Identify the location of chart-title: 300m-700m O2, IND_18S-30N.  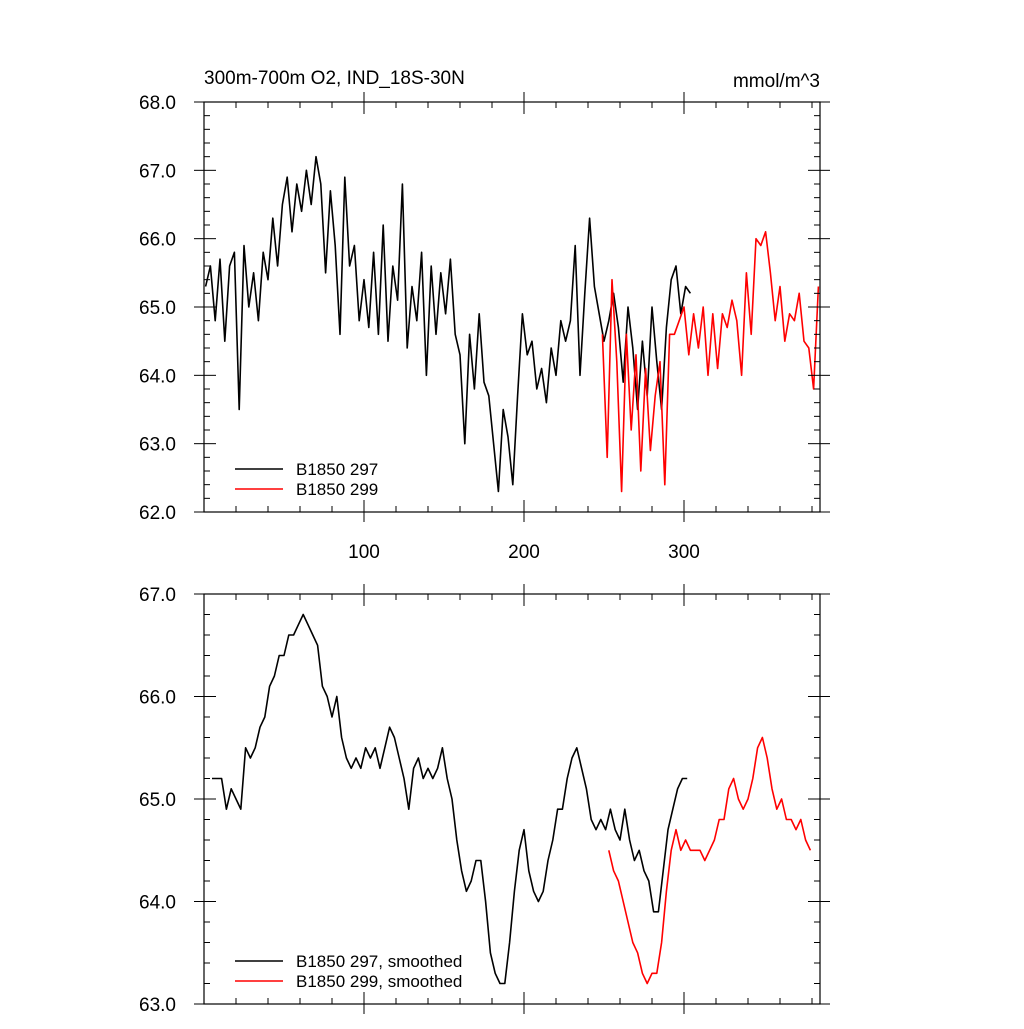
(334, 78).